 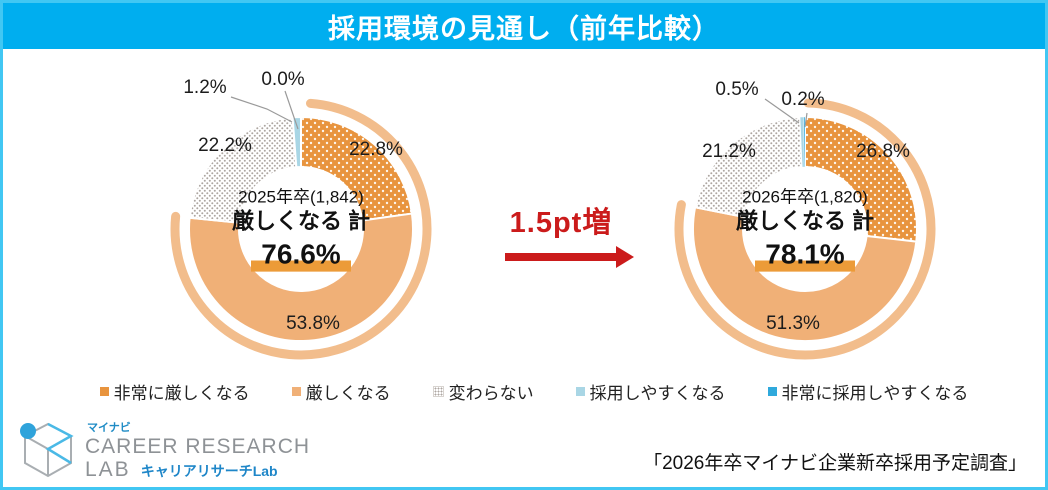 I want to click on slice-label: 0.5%, so click(x=736, y=89).